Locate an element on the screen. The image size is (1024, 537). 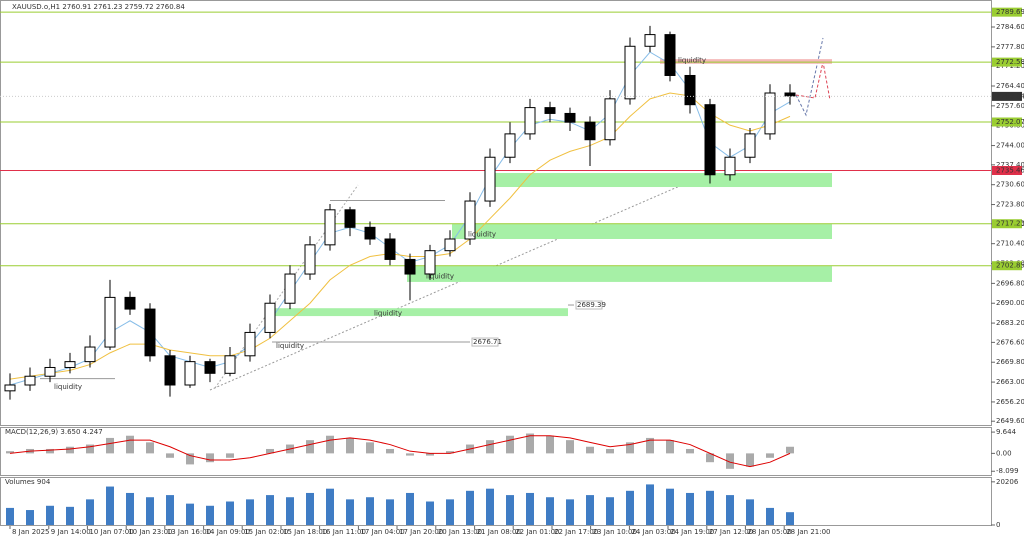
x-tick-label: 22 Jan 17:00 is located at coordinates (576, 532).